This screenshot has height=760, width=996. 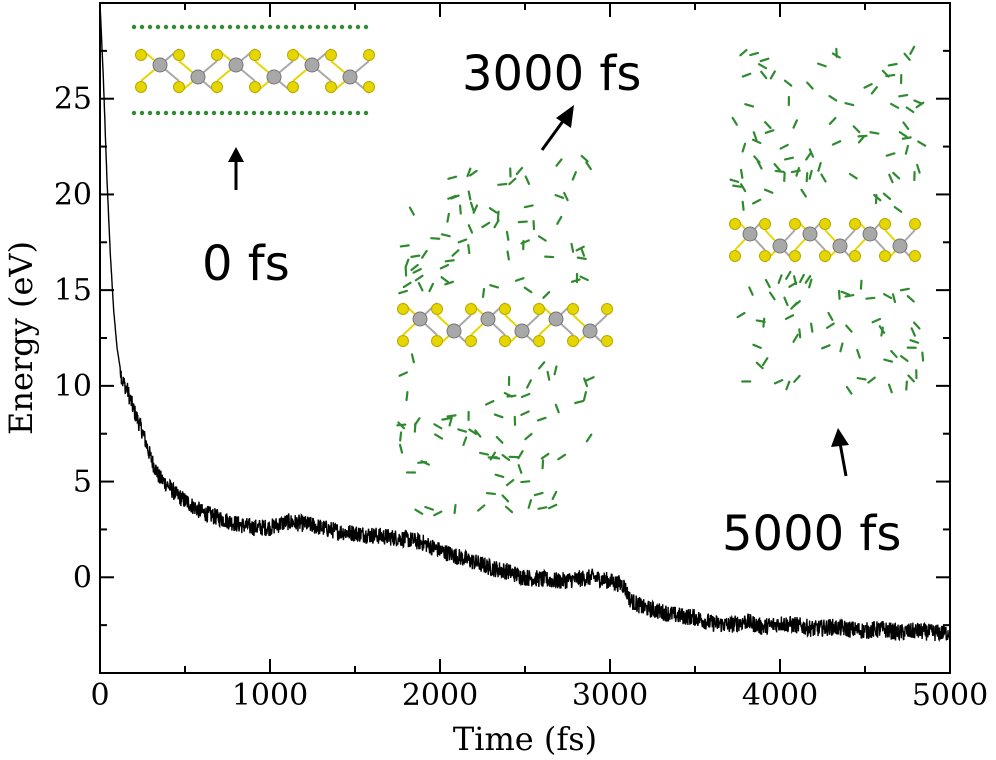 What do you see at coordinates (525, 739) in the screenshot?
I see `x-axis-title: Time (fs)` at bounding box center [525, 739].